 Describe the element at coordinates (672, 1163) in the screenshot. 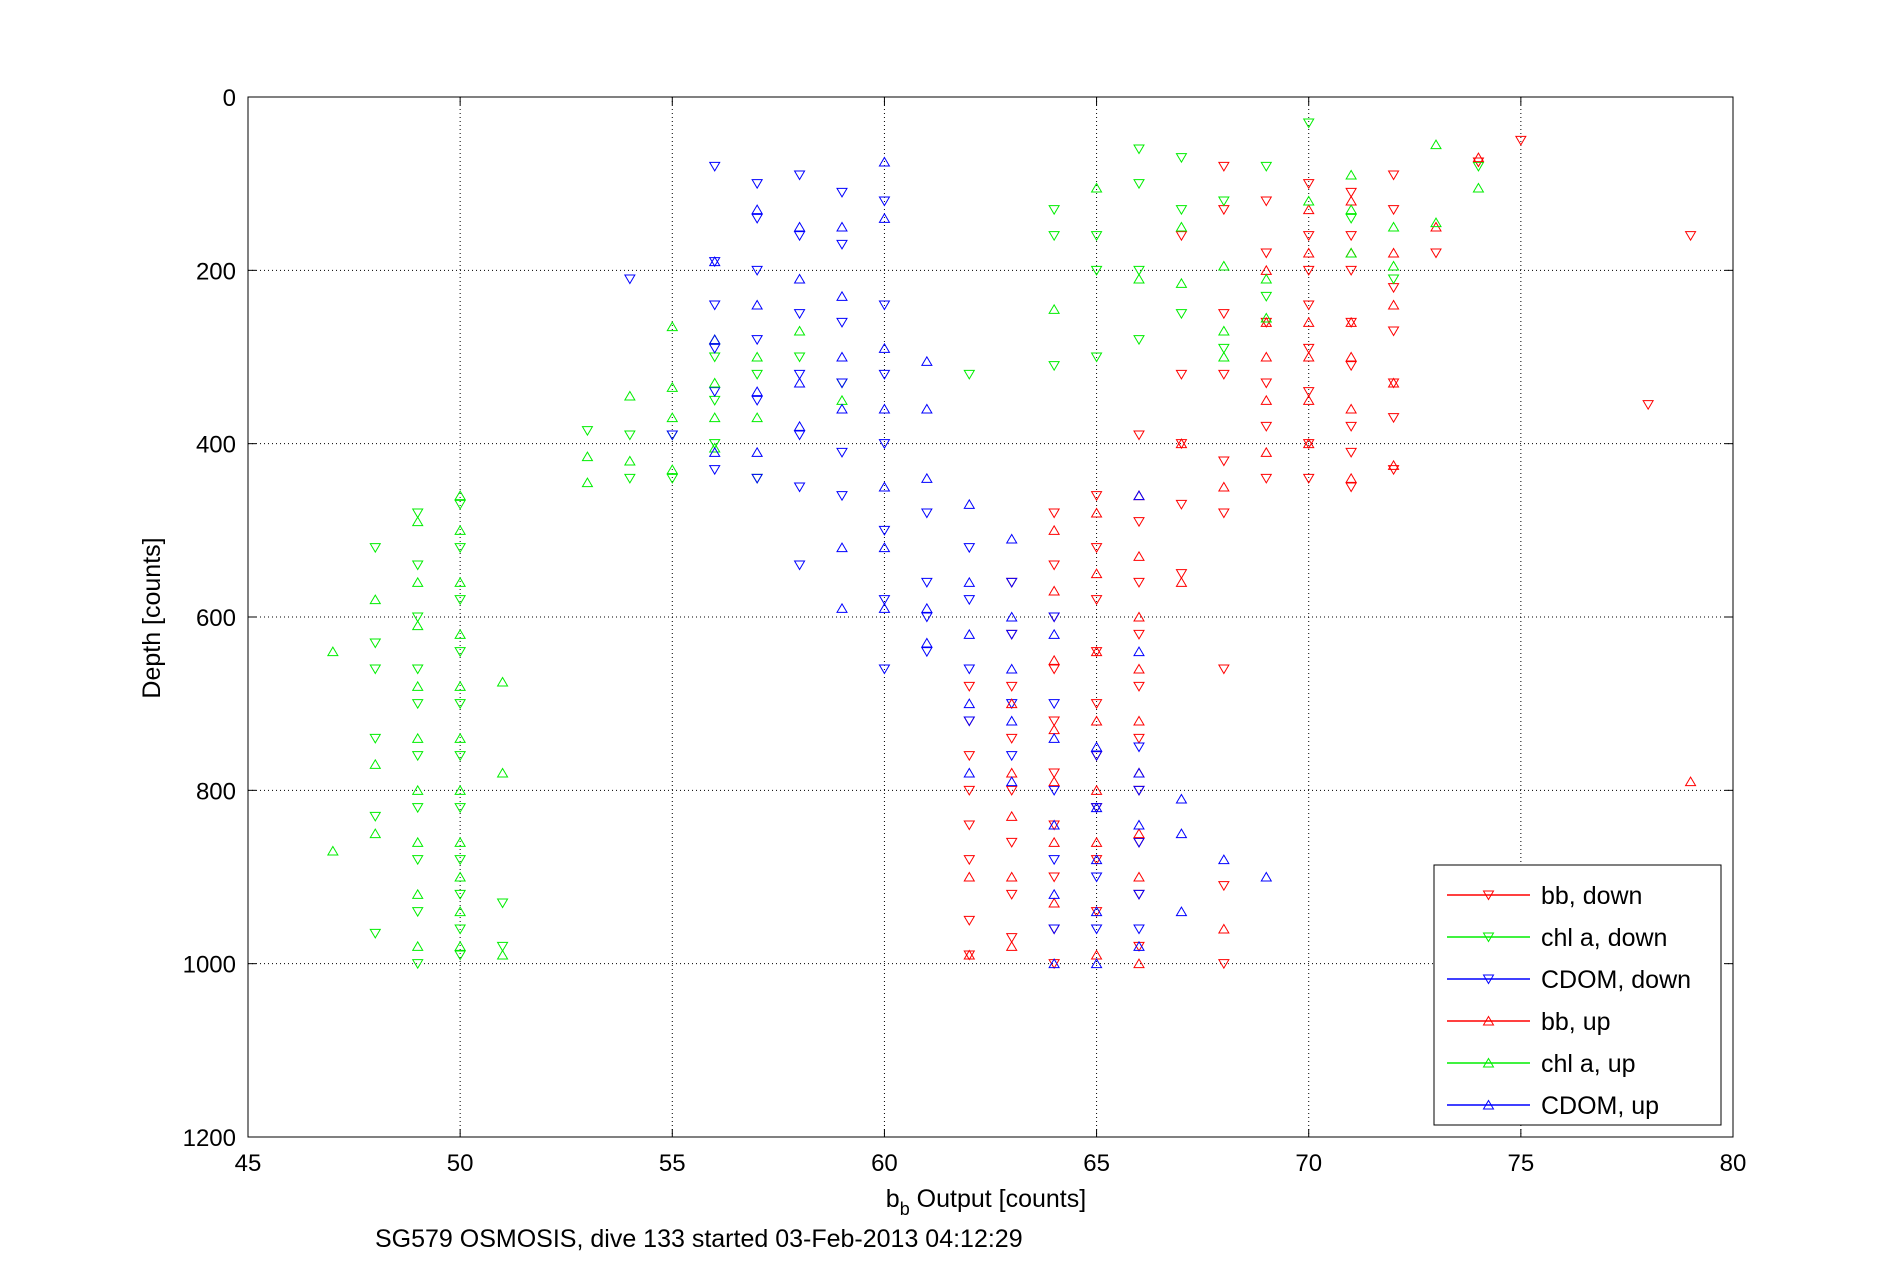

I see `x-tick-label: 55` at that location.